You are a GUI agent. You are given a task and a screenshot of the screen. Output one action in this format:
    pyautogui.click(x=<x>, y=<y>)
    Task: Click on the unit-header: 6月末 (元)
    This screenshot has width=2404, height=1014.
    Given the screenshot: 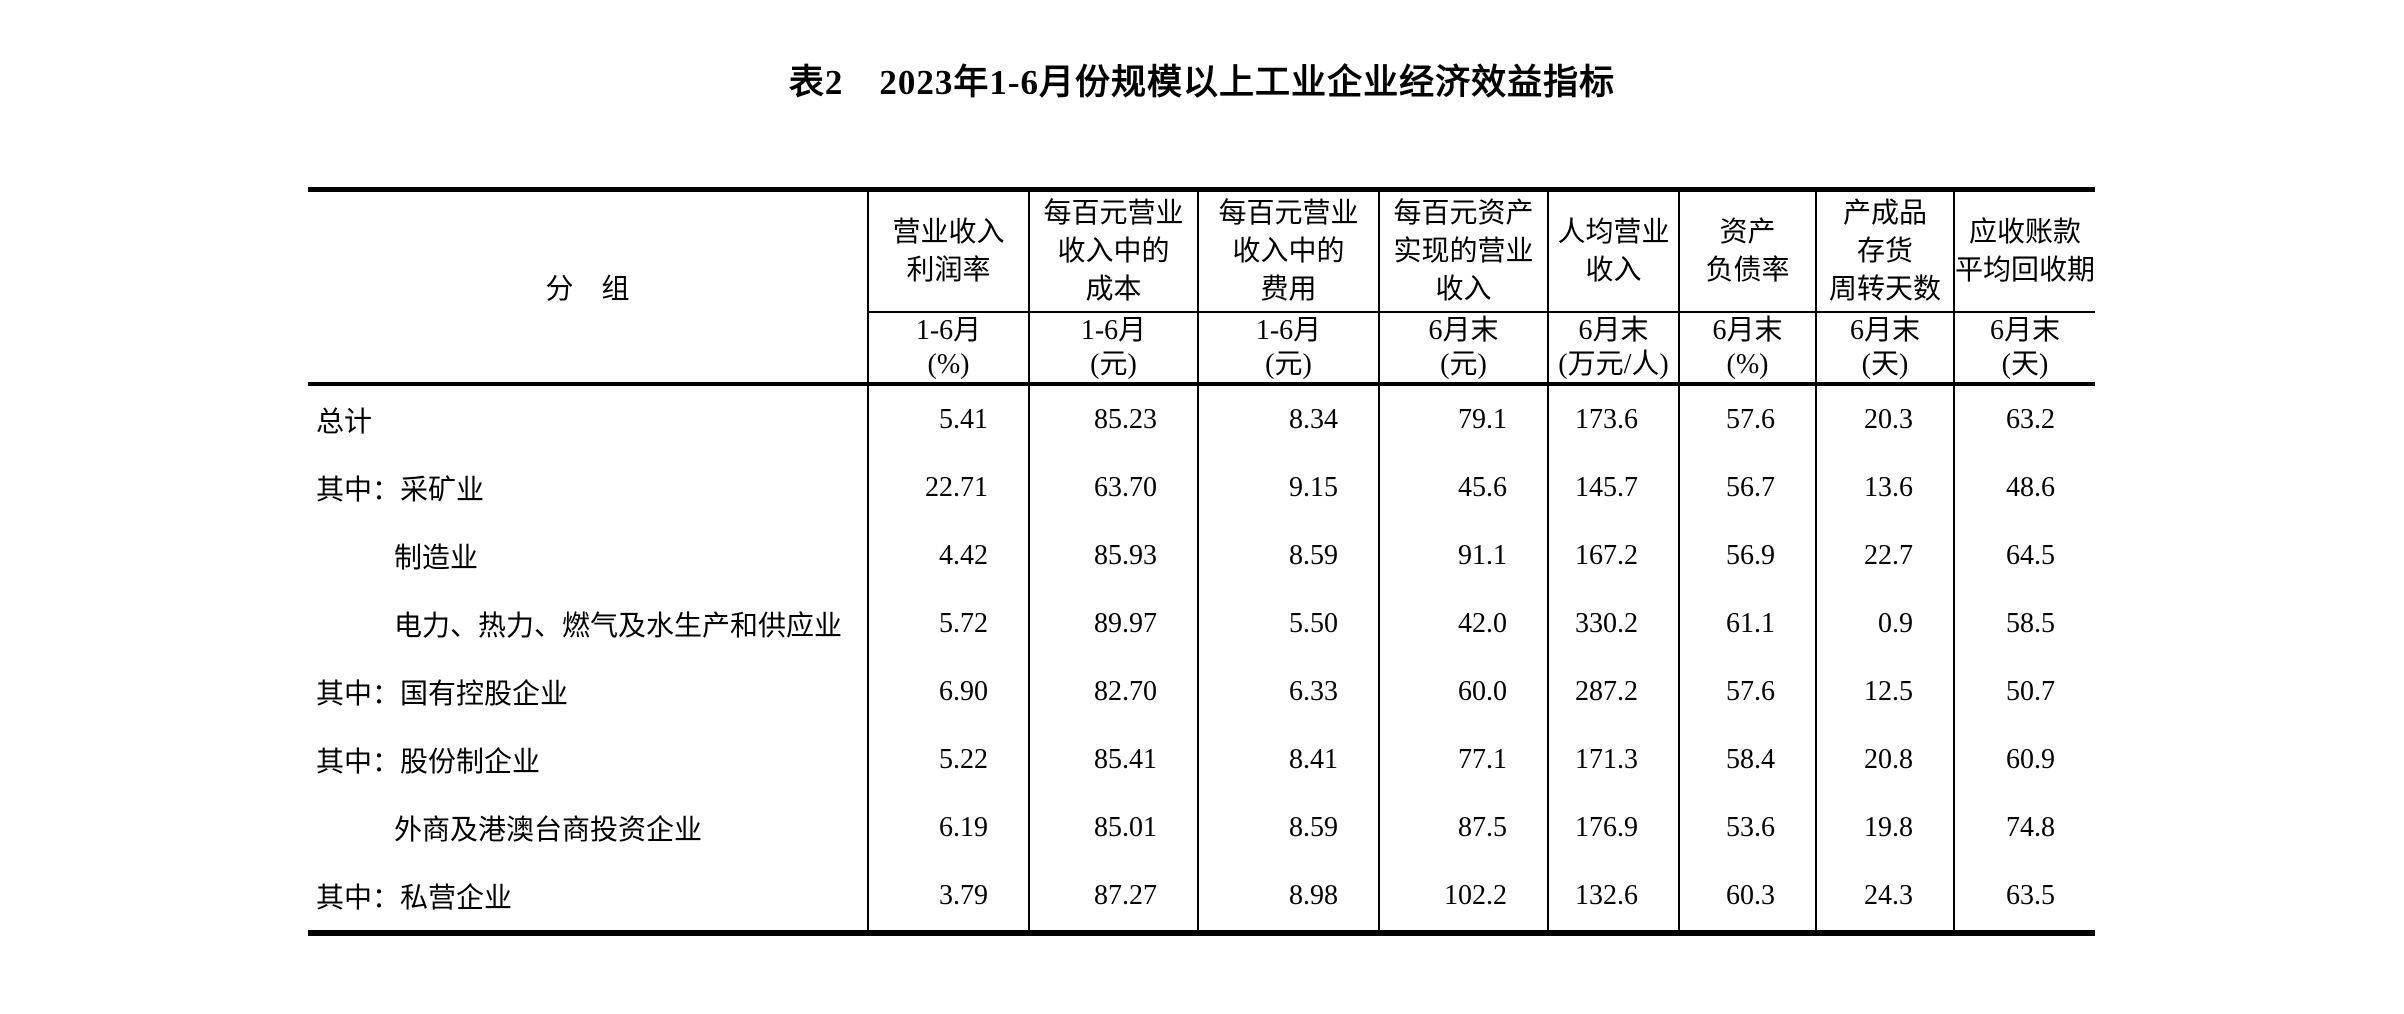 What is the action you would take?
    pyautogui.click(x=1463, y=349)
    